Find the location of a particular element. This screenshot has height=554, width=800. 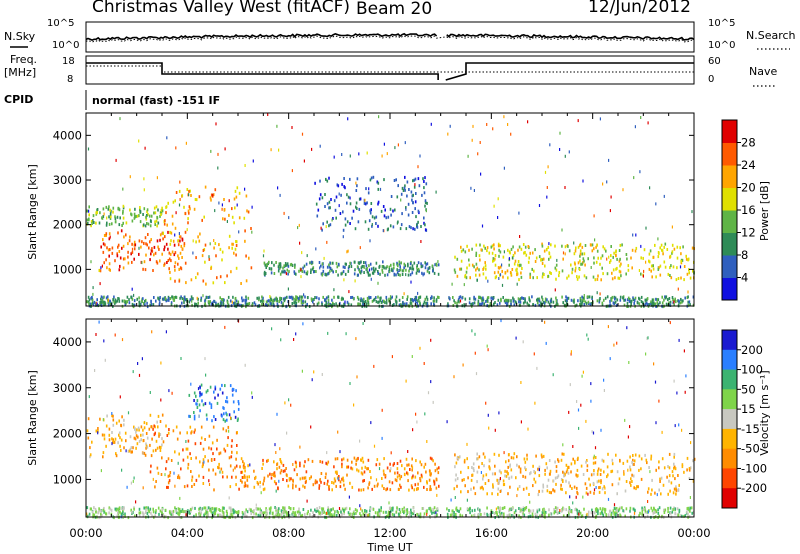

time-tick-label: 04:00 is located at coordinates (187, 533).